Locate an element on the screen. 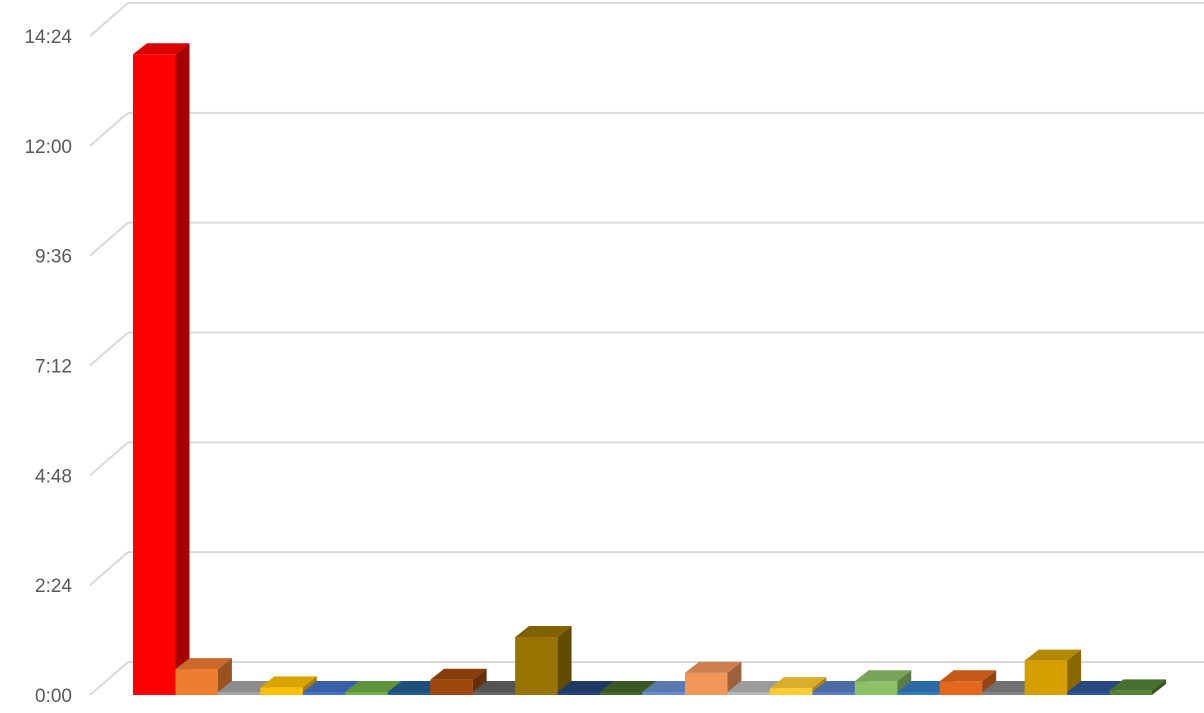 Image resolution: width=1204 pixels, height=713 pixels. y-tick-label: 0:00 is located at coordinates (53, 696).